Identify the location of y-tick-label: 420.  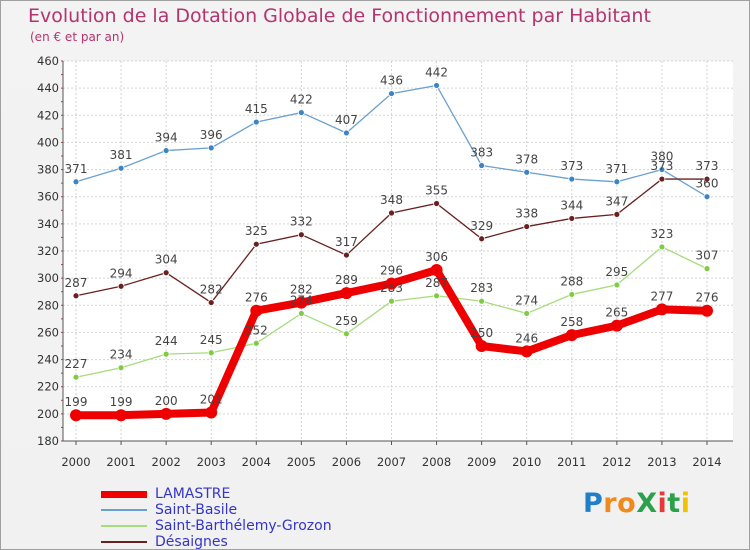
(48, 115).